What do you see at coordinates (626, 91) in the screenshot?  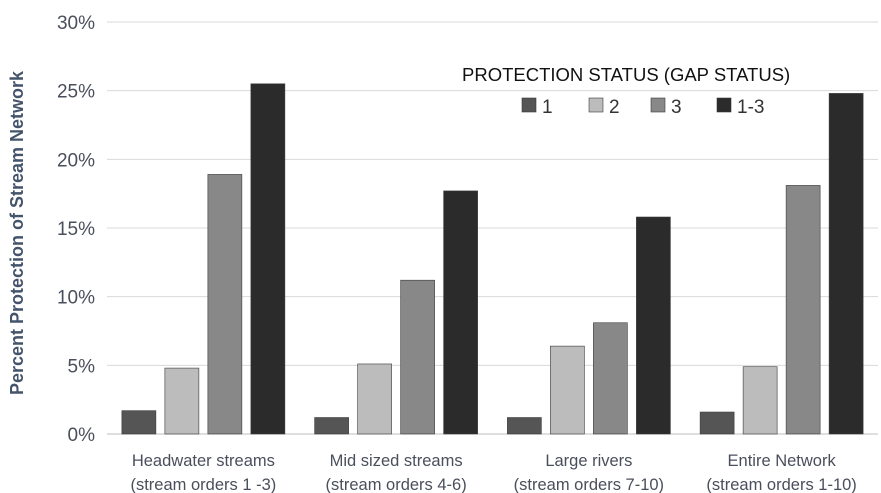 I see `legend: PROTECTION STATUS (GAP STATUS) 1 2 3 1-3` at bounding box center [626, 91].